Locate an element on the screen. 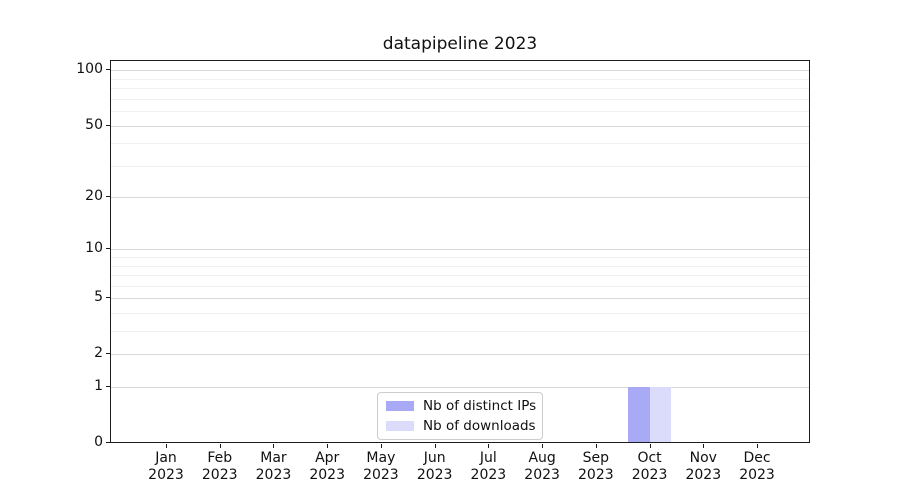  x-tick-label: Aug 2023 is located at coordinates (542, 467).